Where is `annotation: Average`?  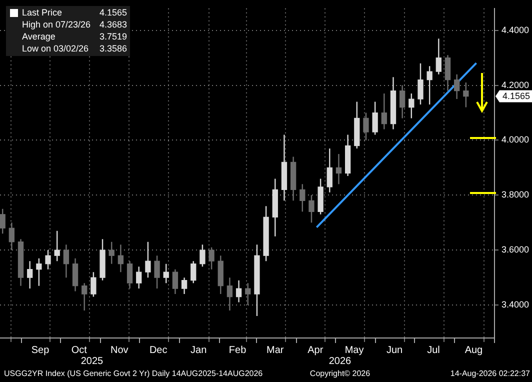
annotation: Average is located at coordinates (39, 36).